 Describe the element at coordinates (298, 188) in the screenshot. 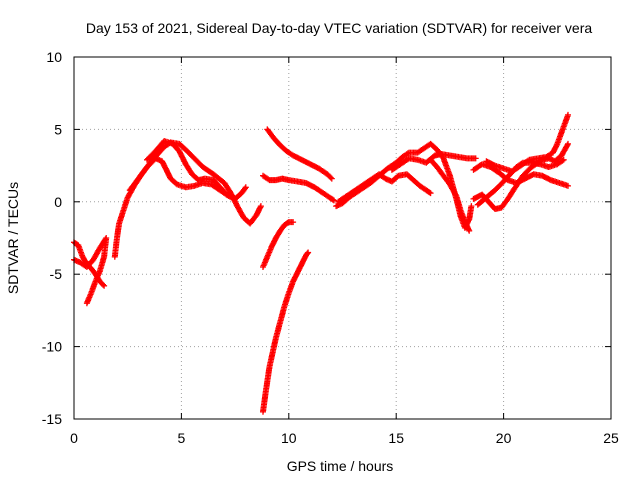

I see `series-arc-midday-flat` at that location.